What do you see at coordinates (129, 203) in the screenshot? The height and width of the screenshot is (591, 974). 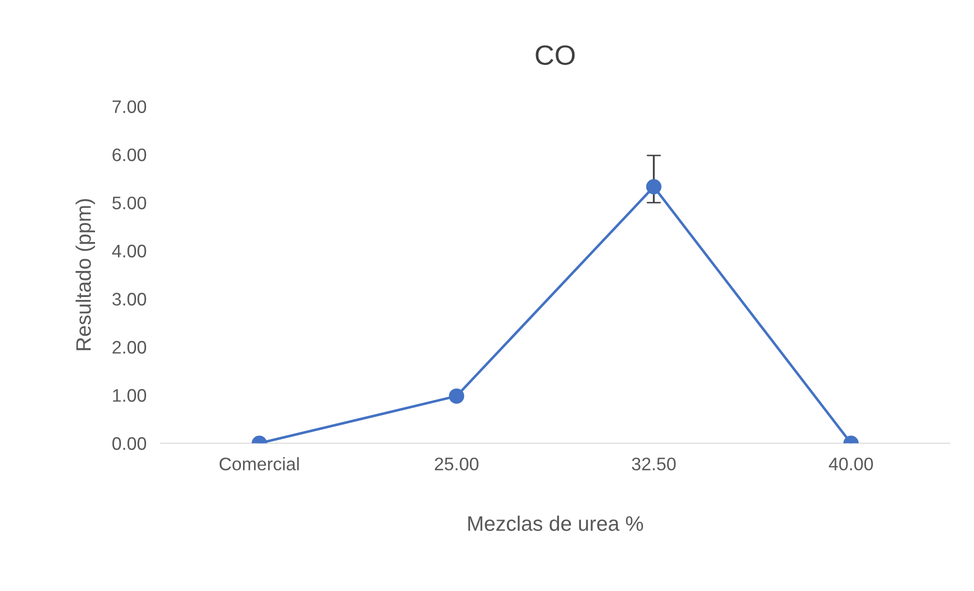 I see `y-tick-label: 5.00` at bounding box center [129, 203].